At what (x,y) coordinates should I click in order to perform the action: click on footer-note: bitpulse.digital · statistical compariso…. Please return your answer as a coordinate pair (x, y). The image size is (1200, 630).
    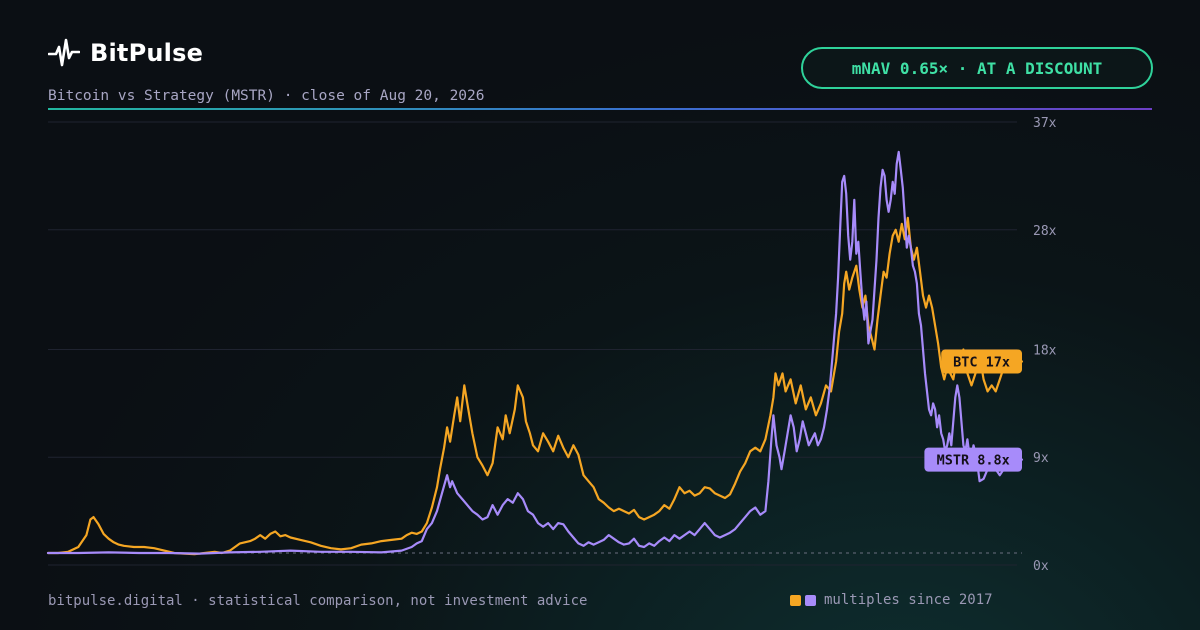
    Looking at the image, I should click on (318, 601).